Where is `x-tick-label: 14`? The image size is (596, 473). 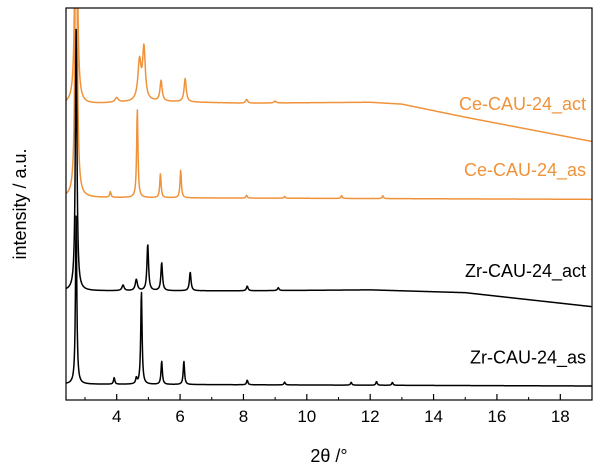 x-tick-label: 14 is located at coordinates (433, 416).